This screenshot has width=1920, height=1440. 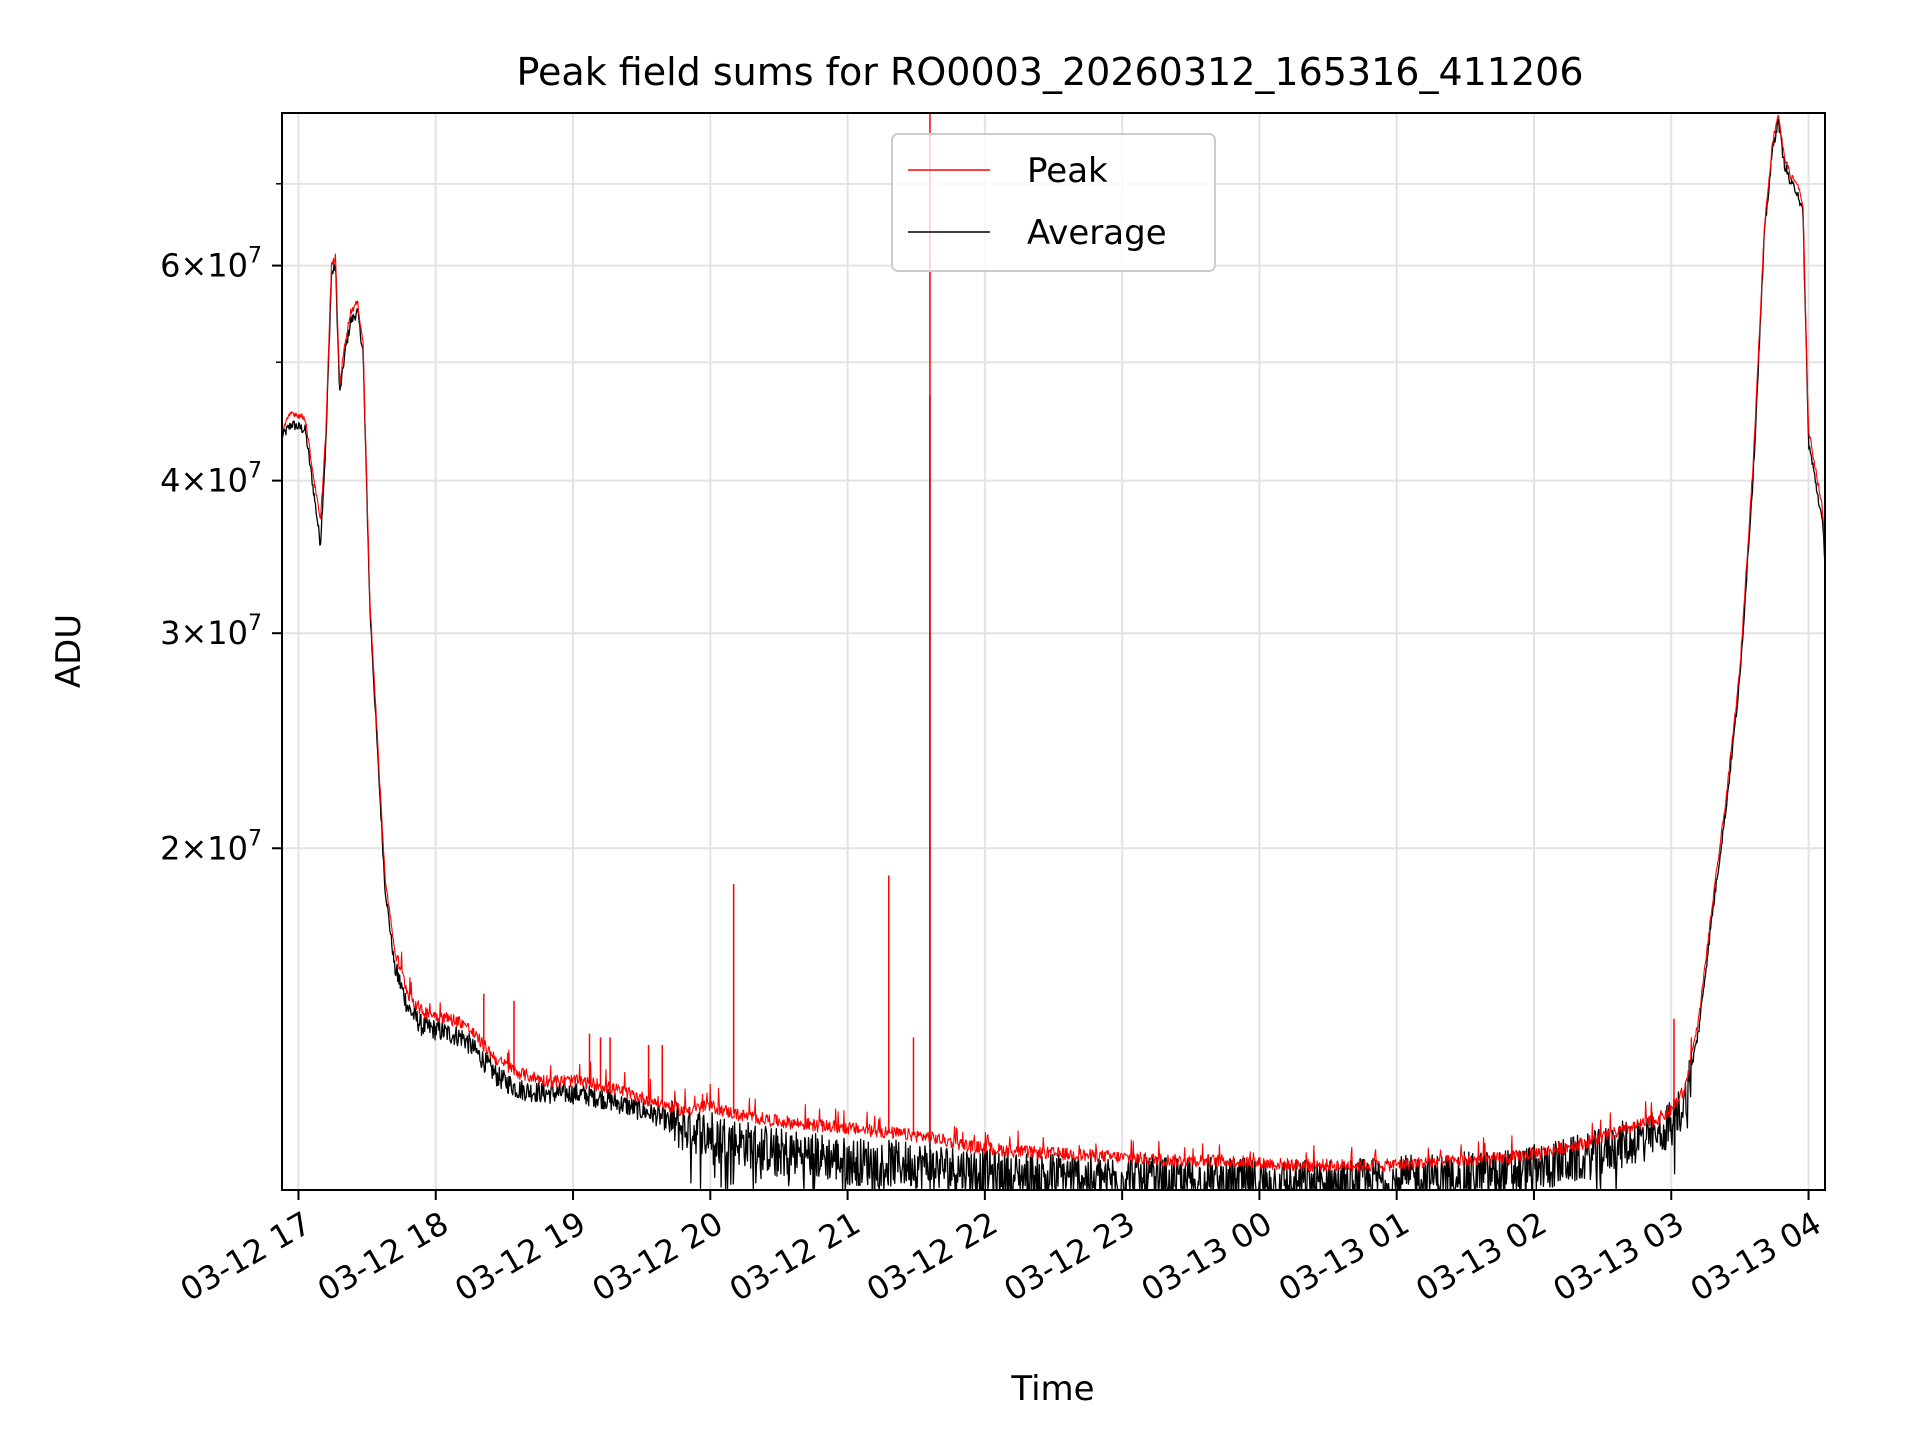 What do you see at coordinates (1067, 171) in the screenshot?
I see `legend-label-peak: Peak` at bounding box center [1067, 171].